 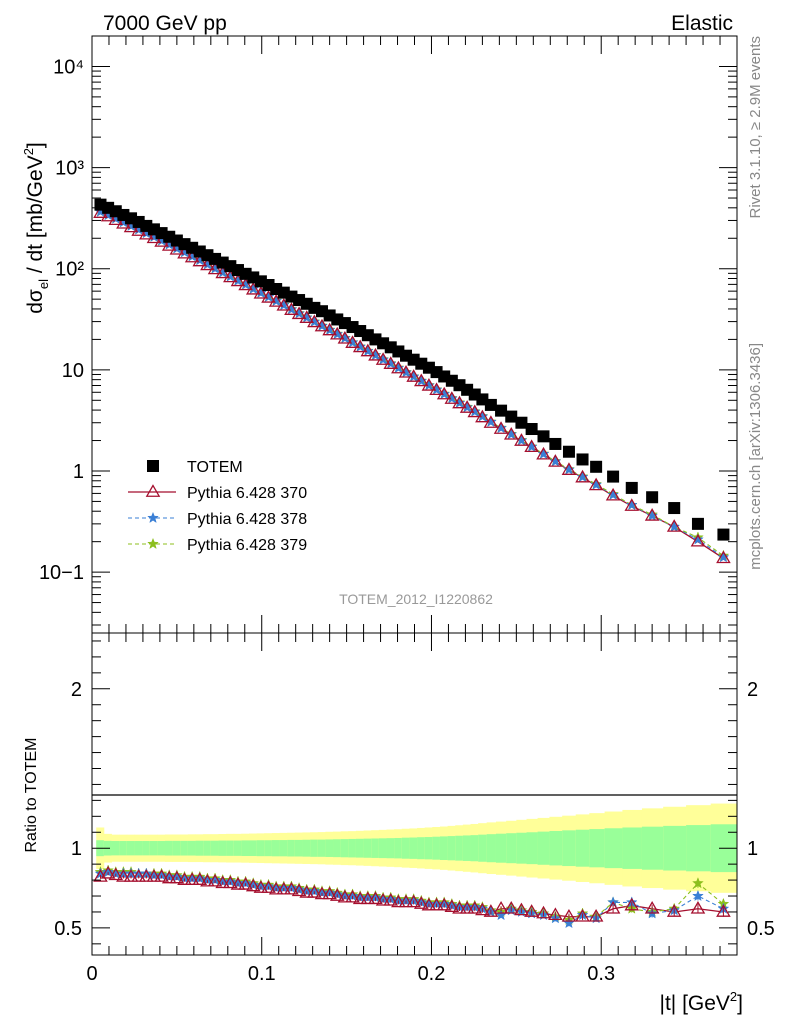 What do you see at coordinates (68, 67) in the screenshot?
I see `main-y-tick-label-5: 10⁴` at bounding box center [68, 67].